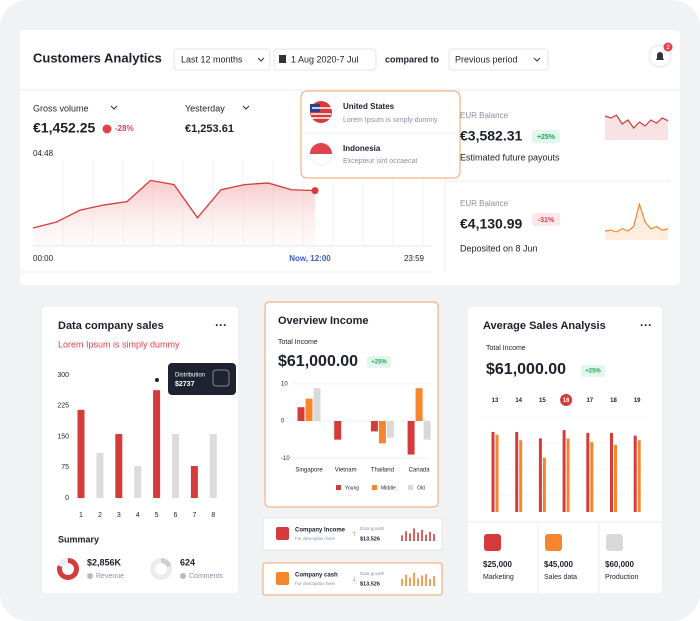  Describe the element at coordinates (202, 379) in the screenshot. I see `bar-tooltip` at that location.